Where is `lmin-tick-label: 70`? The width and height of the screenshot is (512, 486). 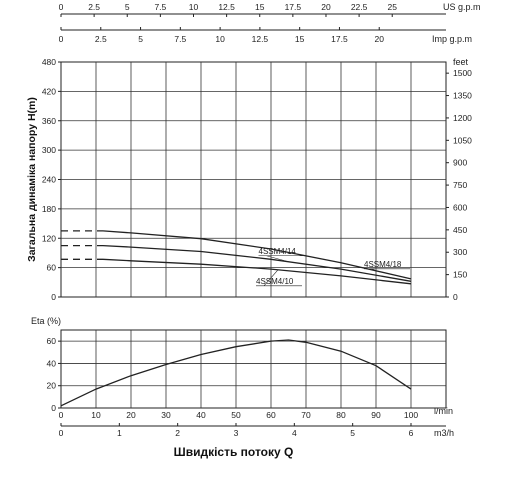
lmin-tick-label: 70 is located at coordinates (306, 415).